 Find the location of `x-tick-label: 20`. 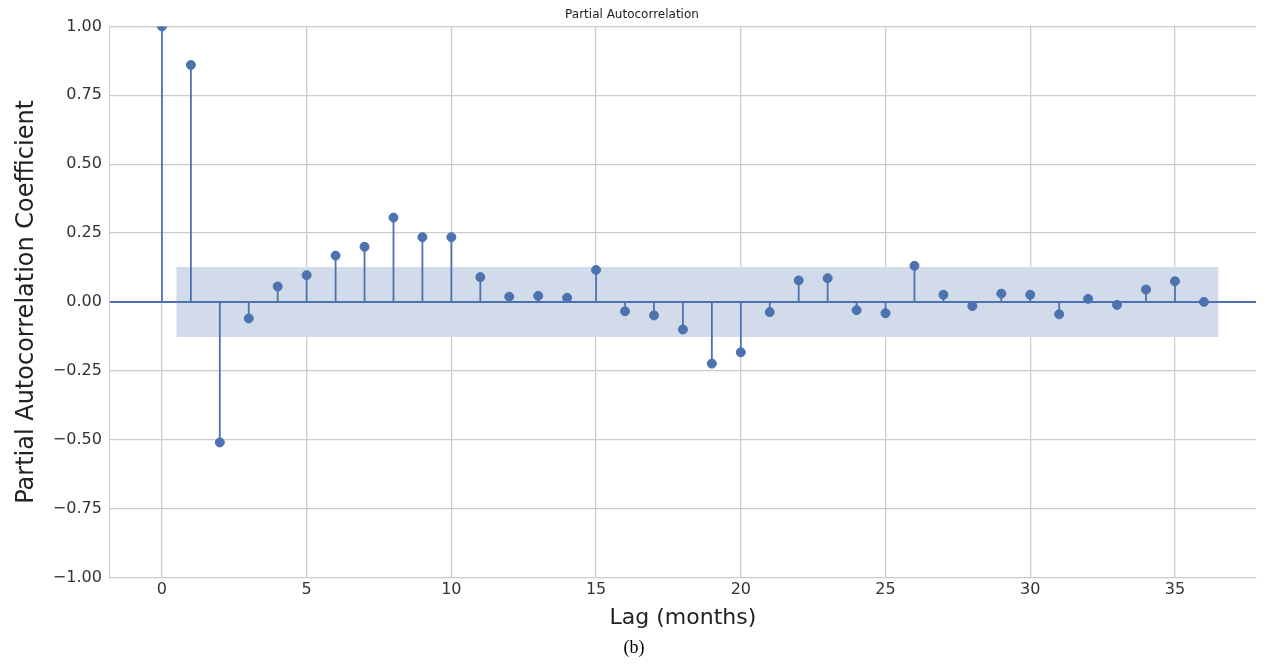

x-tick-label: 20 is located at coordinates (740, 589).